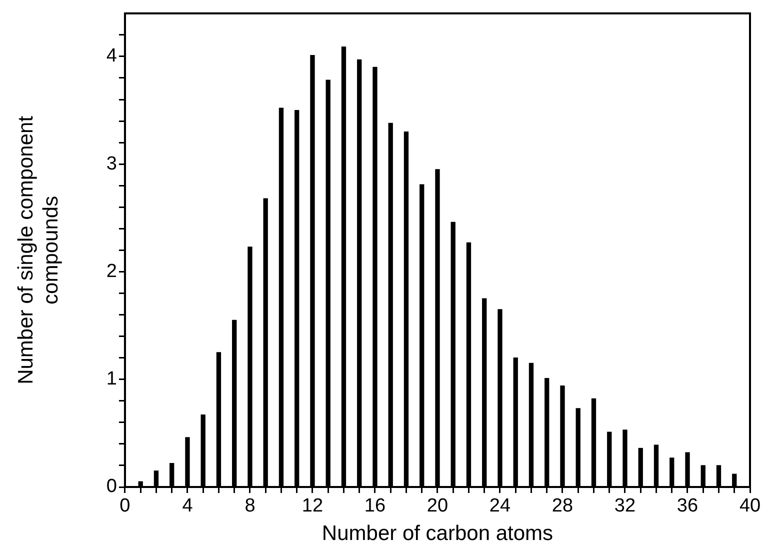  I want to click on y-tick-label: 0, so click(111, 487).